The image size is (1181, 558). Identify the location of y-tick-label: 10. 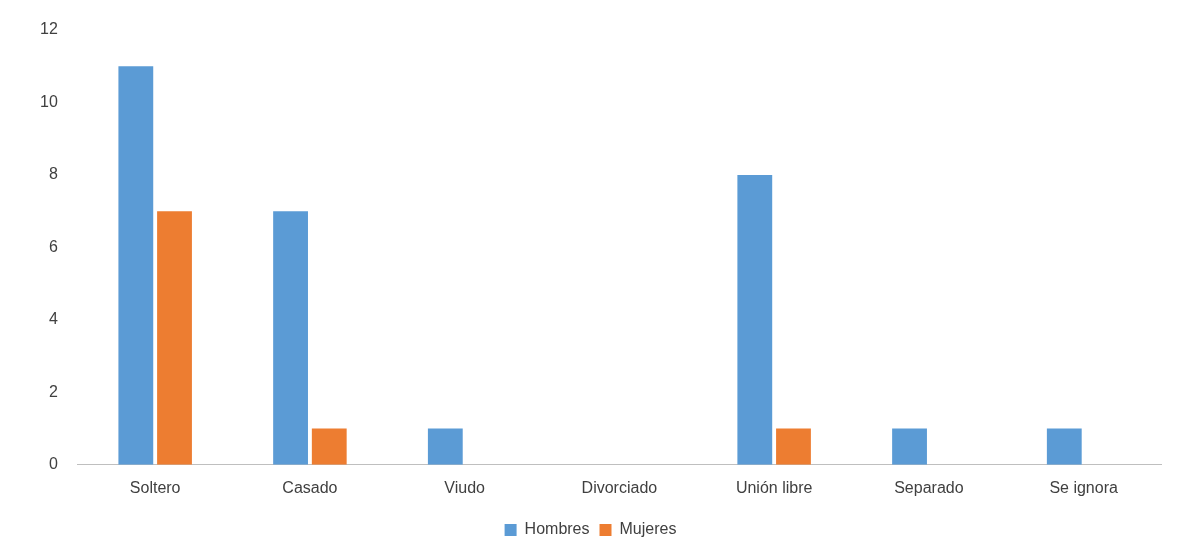
(49, 101).